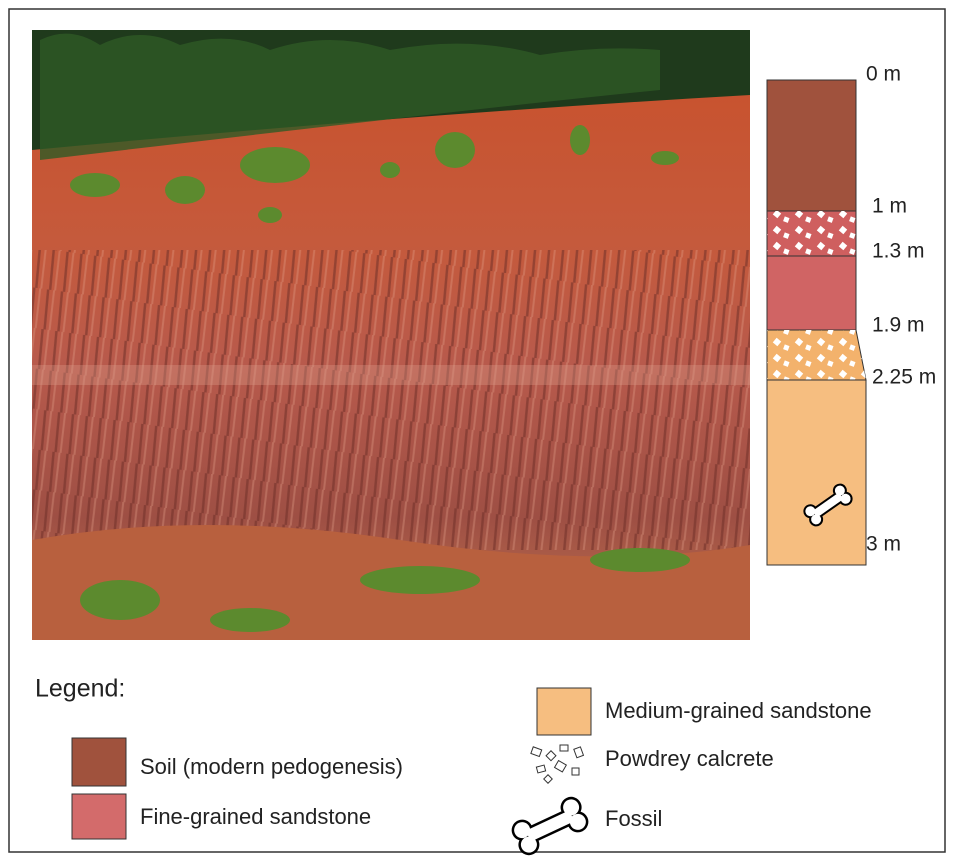 This screenshot has width=954, height=861. What do you see at coordinates (883, 544) in the screenshot?
I see `depth-label: 3 m` at bounding box center [883, 544].